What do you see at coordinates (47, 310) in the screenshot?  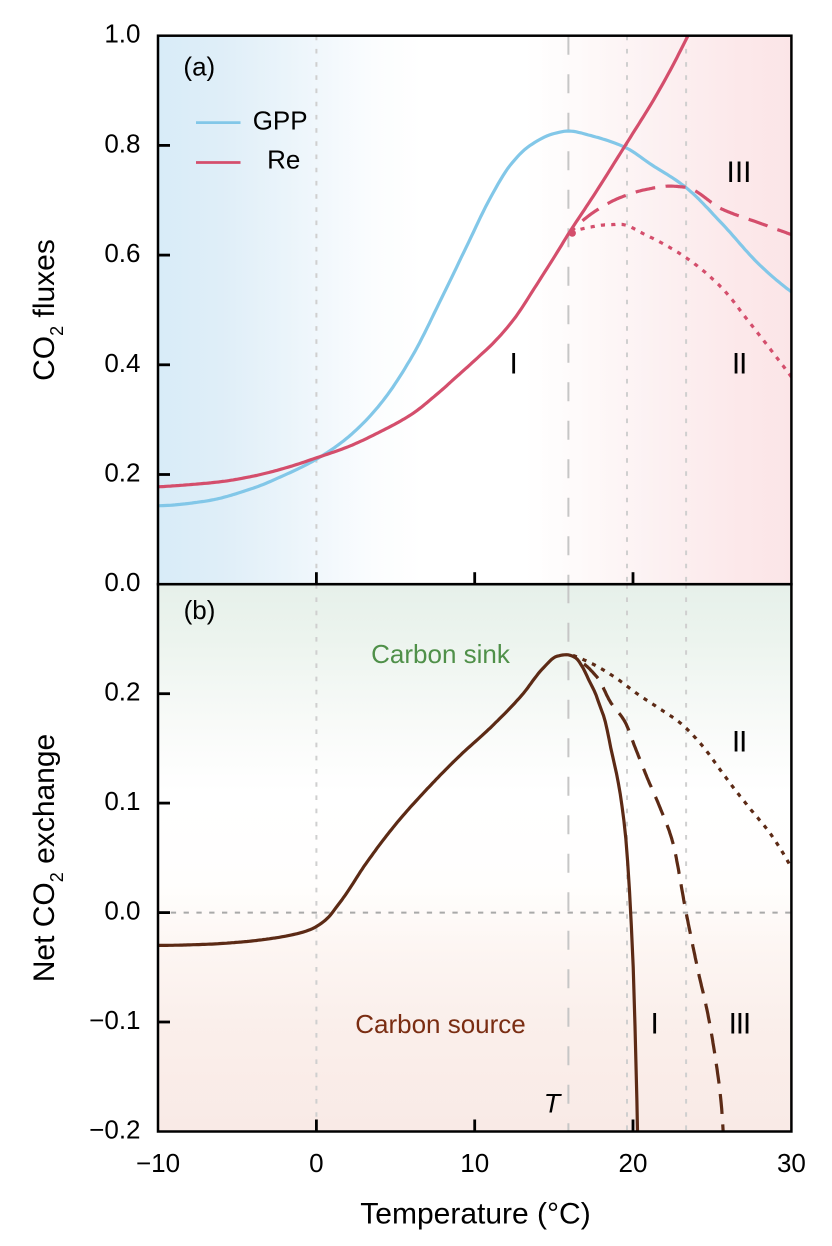 I see `svg-text: CO2 fluxes` at bounding box center [47, 310].